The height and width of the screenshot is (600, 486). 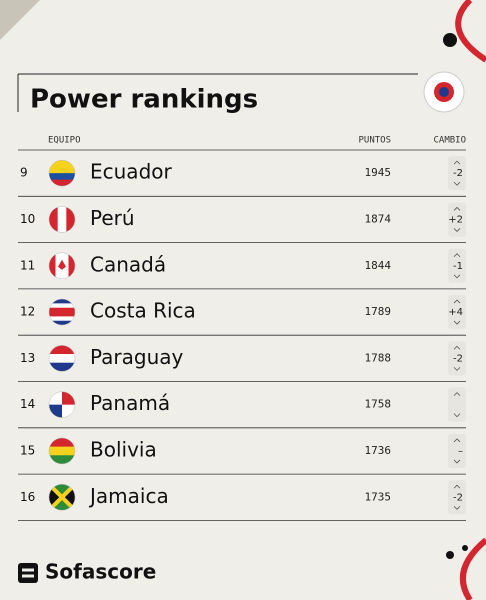 I want to click on rank: 9, so click(x=24, y=173).